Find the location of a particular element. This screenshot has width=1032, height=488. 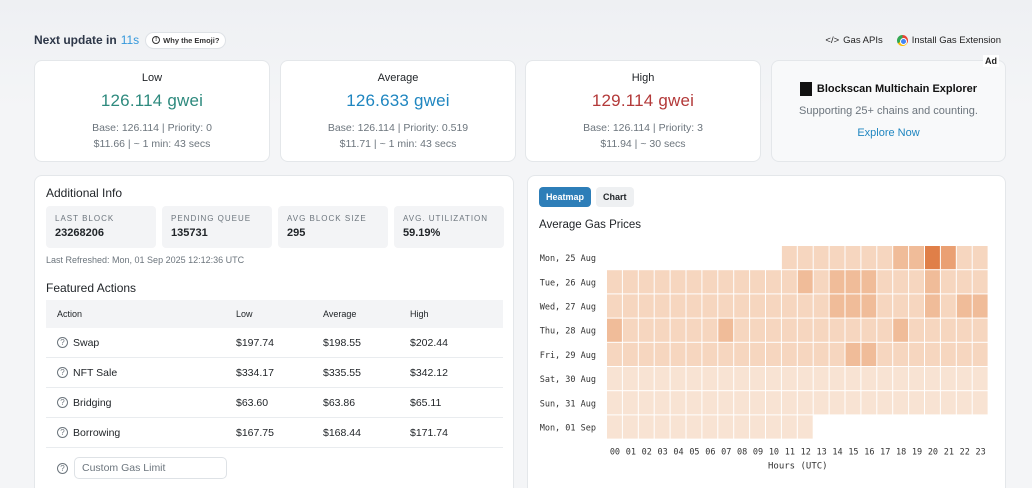

explore-now-link: Explore Now is located at coordinates (888, 133).